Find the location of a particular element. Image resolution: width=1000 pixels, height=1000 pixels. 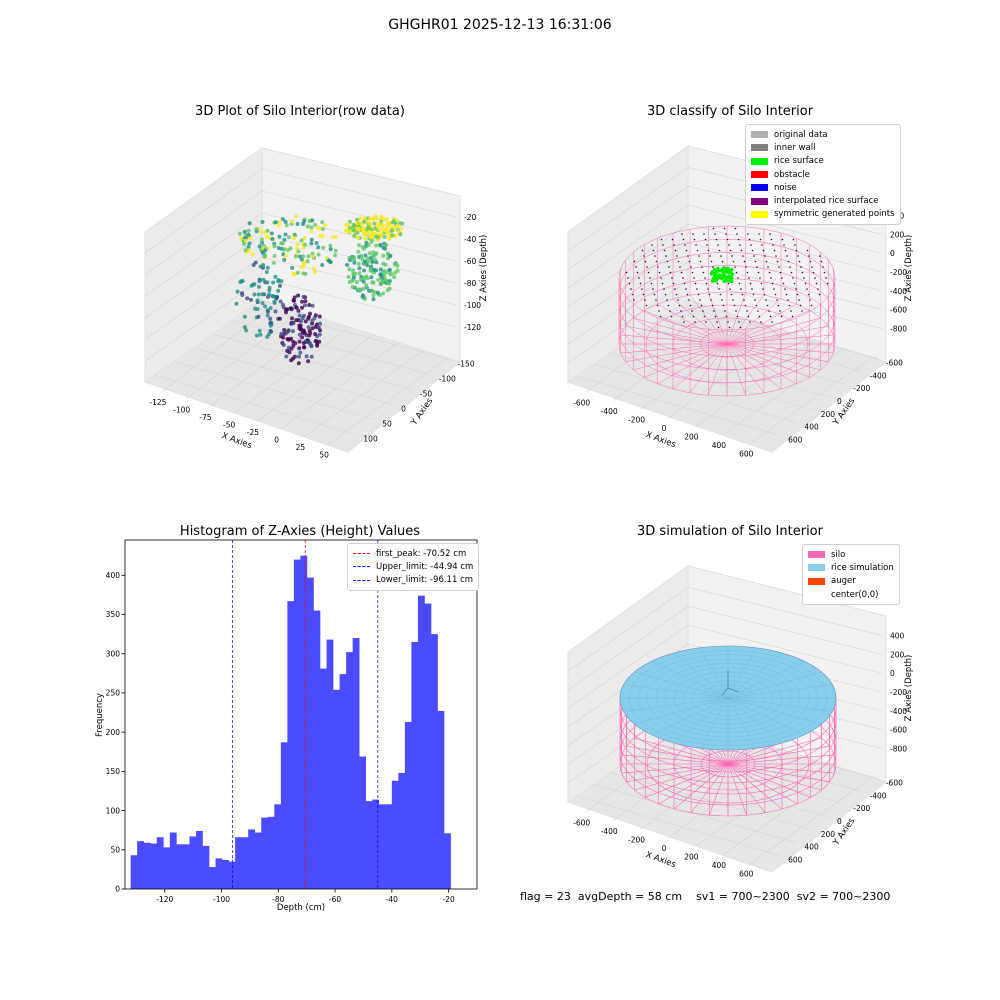

panel2-gridlines is located at coordinates (725, 305).